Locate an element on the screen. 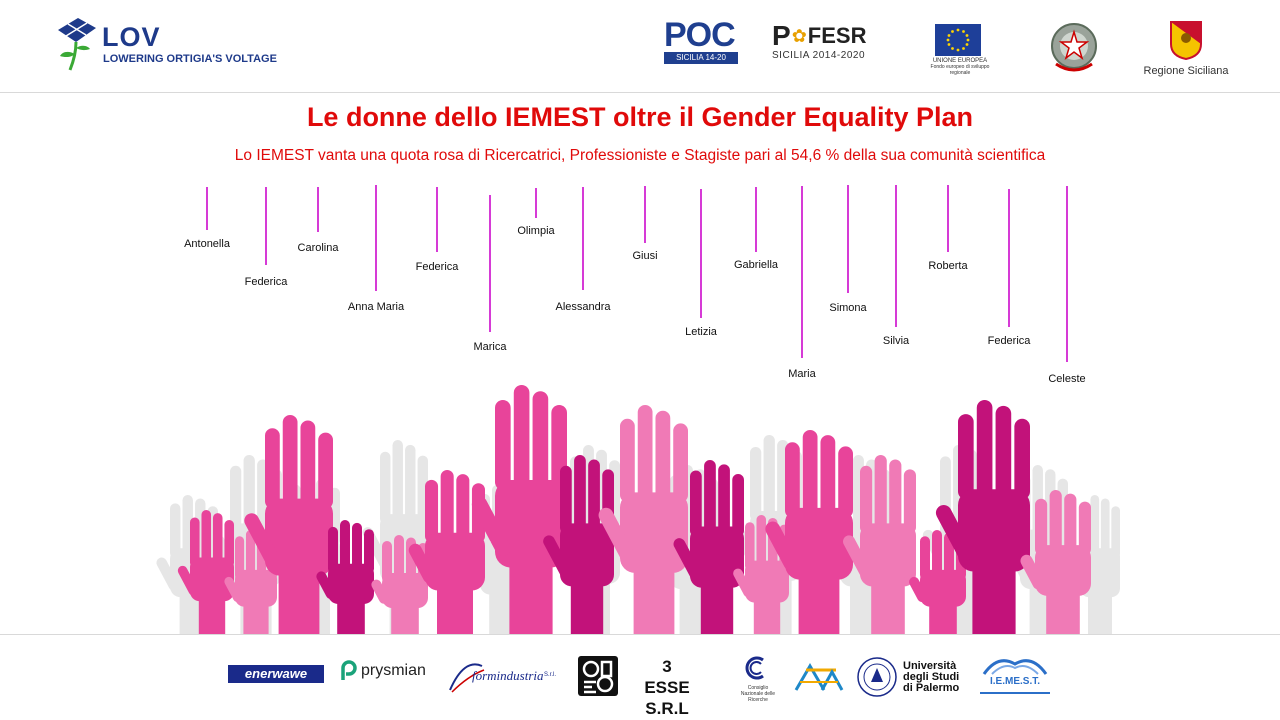 The height and width of the screenshot is (720, 1280). fesr-label: FESR is located at coordinates (837, 35).